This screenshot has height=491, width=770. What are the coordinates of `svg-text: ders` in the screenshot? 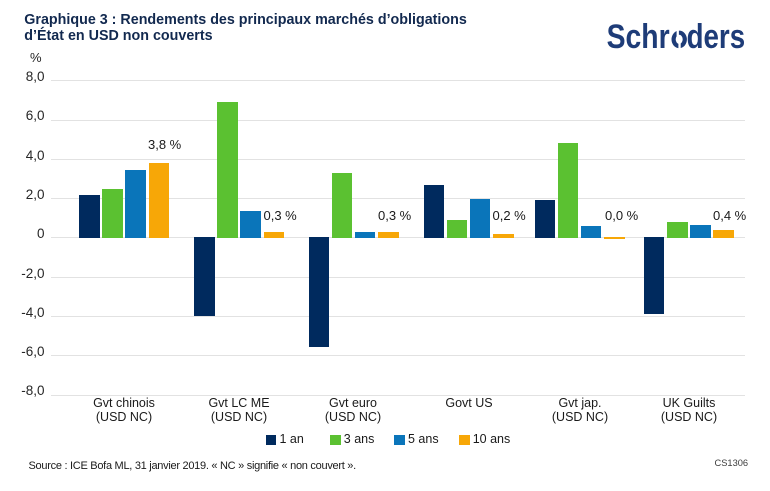 It's located at (716, 37).